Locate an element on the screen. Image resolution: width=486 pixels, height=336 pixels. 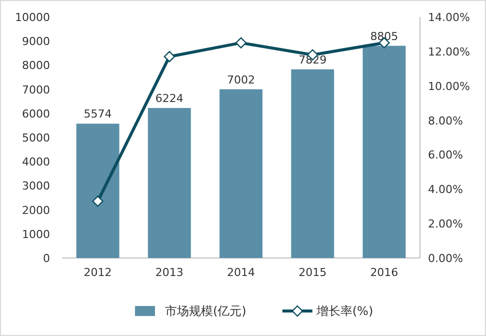
y-tick-label: 6000 is located at coordinates (36, 113).